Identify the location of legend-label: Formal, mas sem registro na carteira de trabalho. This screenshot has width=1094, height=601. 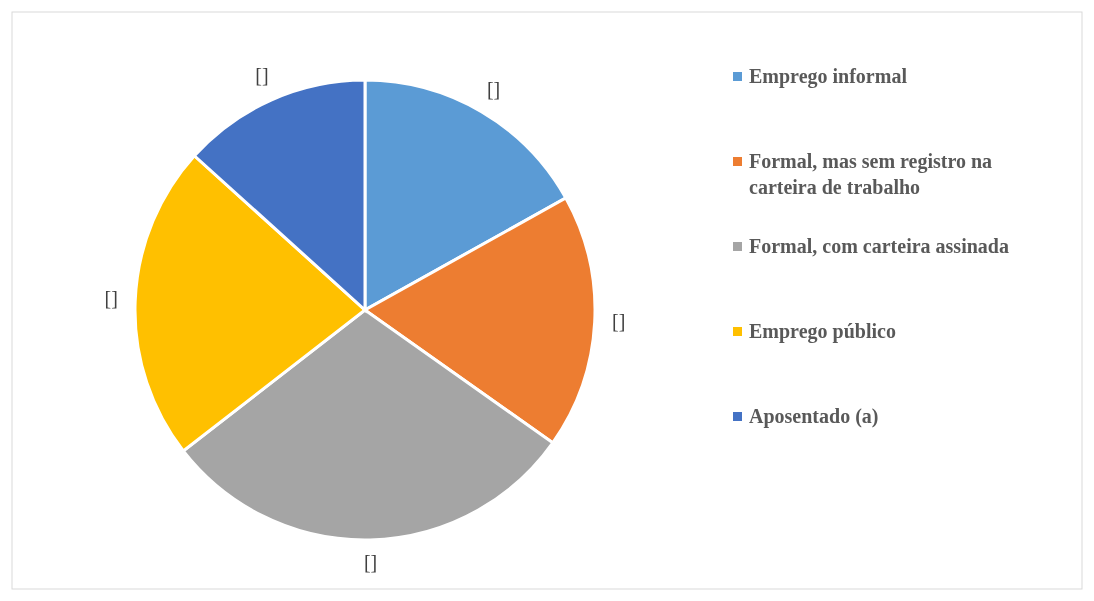
(871, 173).